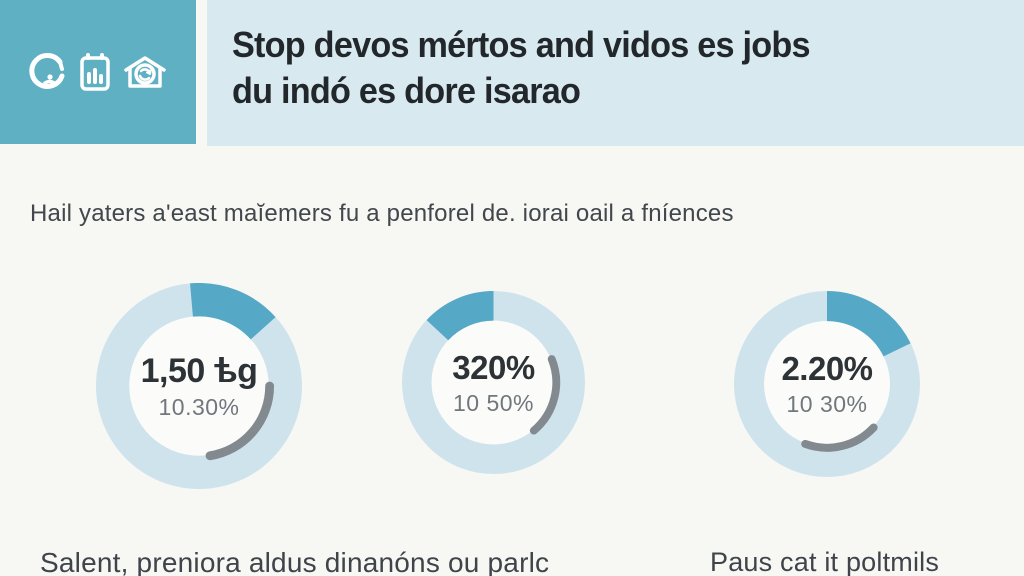 The image size is (1024, 576). What do you see at coordinates (493, 402) in the screenshot?
I see `donut-sub-value: 10 50%` at bounding box center [493, 402].